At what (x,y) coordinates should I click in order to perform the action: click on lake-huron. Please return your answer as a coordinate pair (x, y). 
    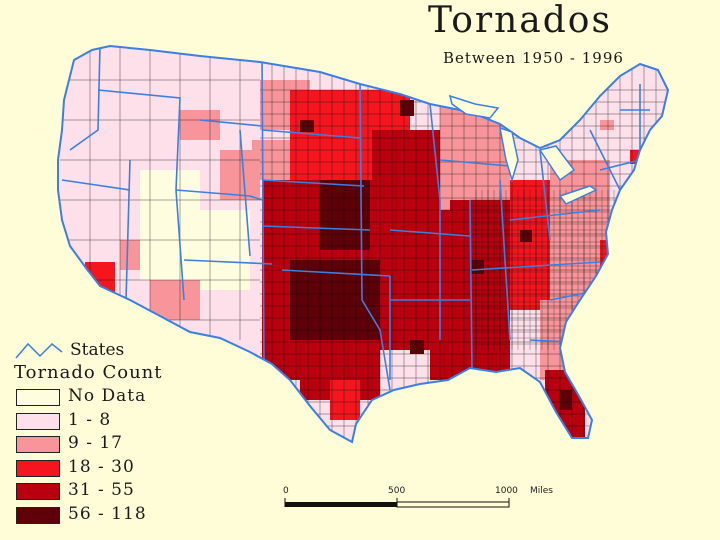
    Looking at the image, I should click on (557, 163).